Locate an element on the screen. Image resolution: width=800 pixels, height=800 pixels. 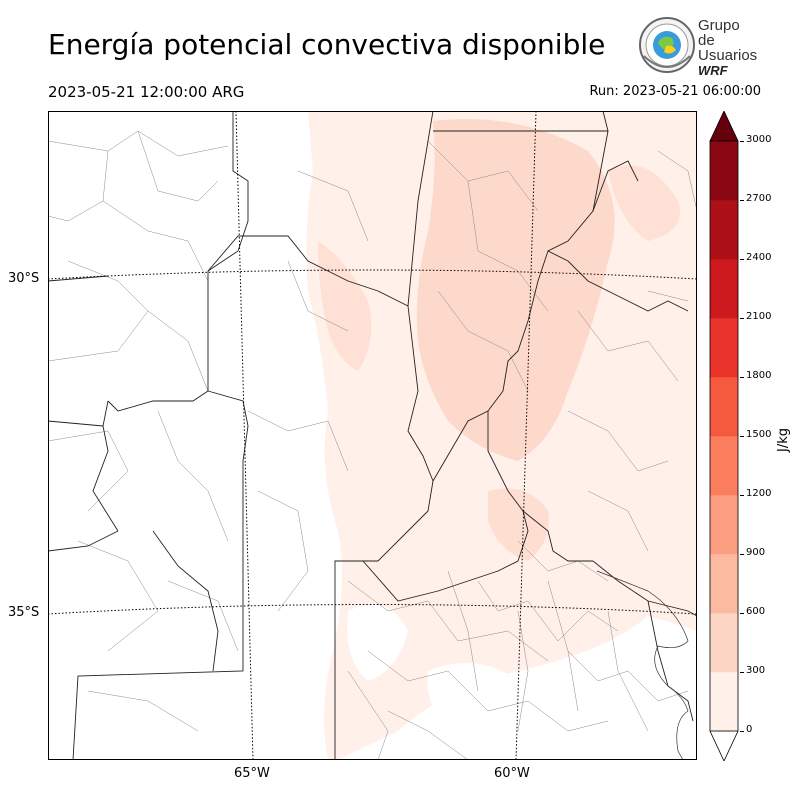
colorbar-under-arrow is located at coordinates (724, 745).